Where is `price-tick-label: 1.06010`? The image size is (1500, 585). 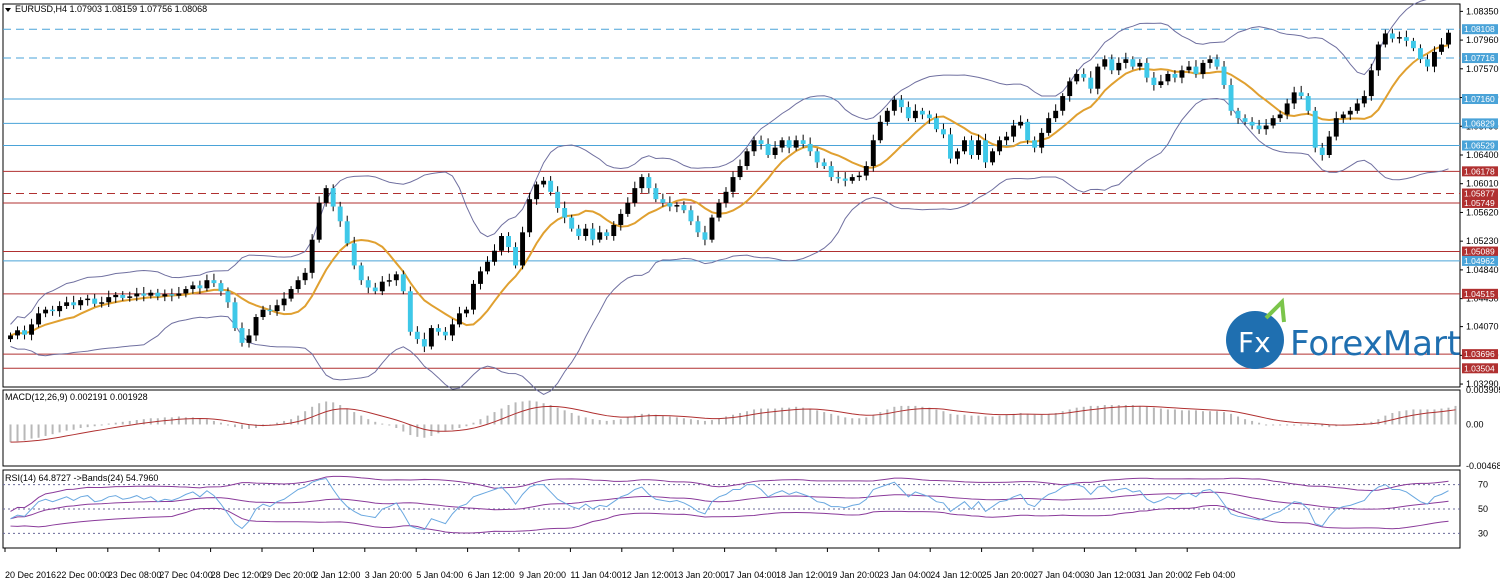
price-tick-label: 1.06010 is located at coordinates (1482, 184).